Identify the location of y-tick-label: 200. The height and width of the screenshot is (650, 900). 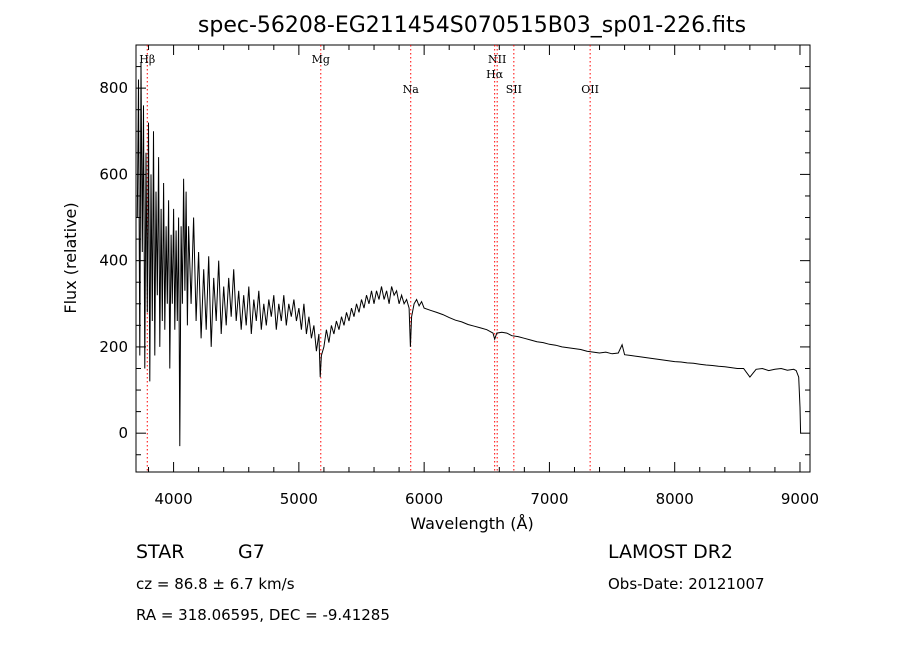
(113, 347).